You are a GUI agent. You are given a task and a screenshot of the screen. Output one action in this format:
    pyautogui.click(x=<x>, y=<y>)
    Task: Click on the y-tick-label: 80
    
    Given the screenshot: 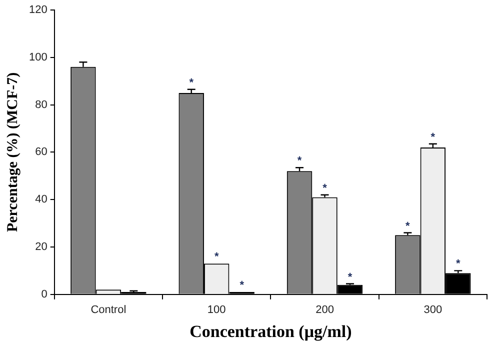 What is the action you would take?
    pyautogui.click(x=41, y=104)
    